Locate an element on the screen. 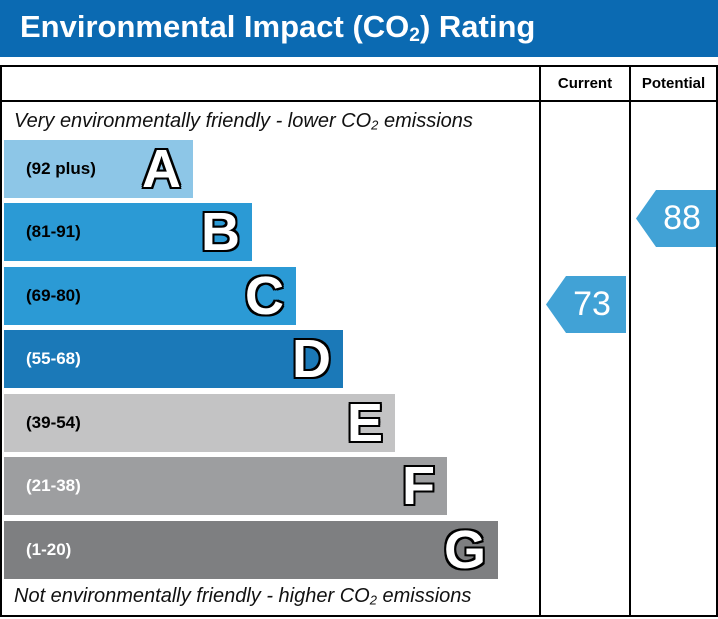 The height and width of the screenshot is (619, 718). chart-title-subscript: 2 is located at coordinates (414, 36).